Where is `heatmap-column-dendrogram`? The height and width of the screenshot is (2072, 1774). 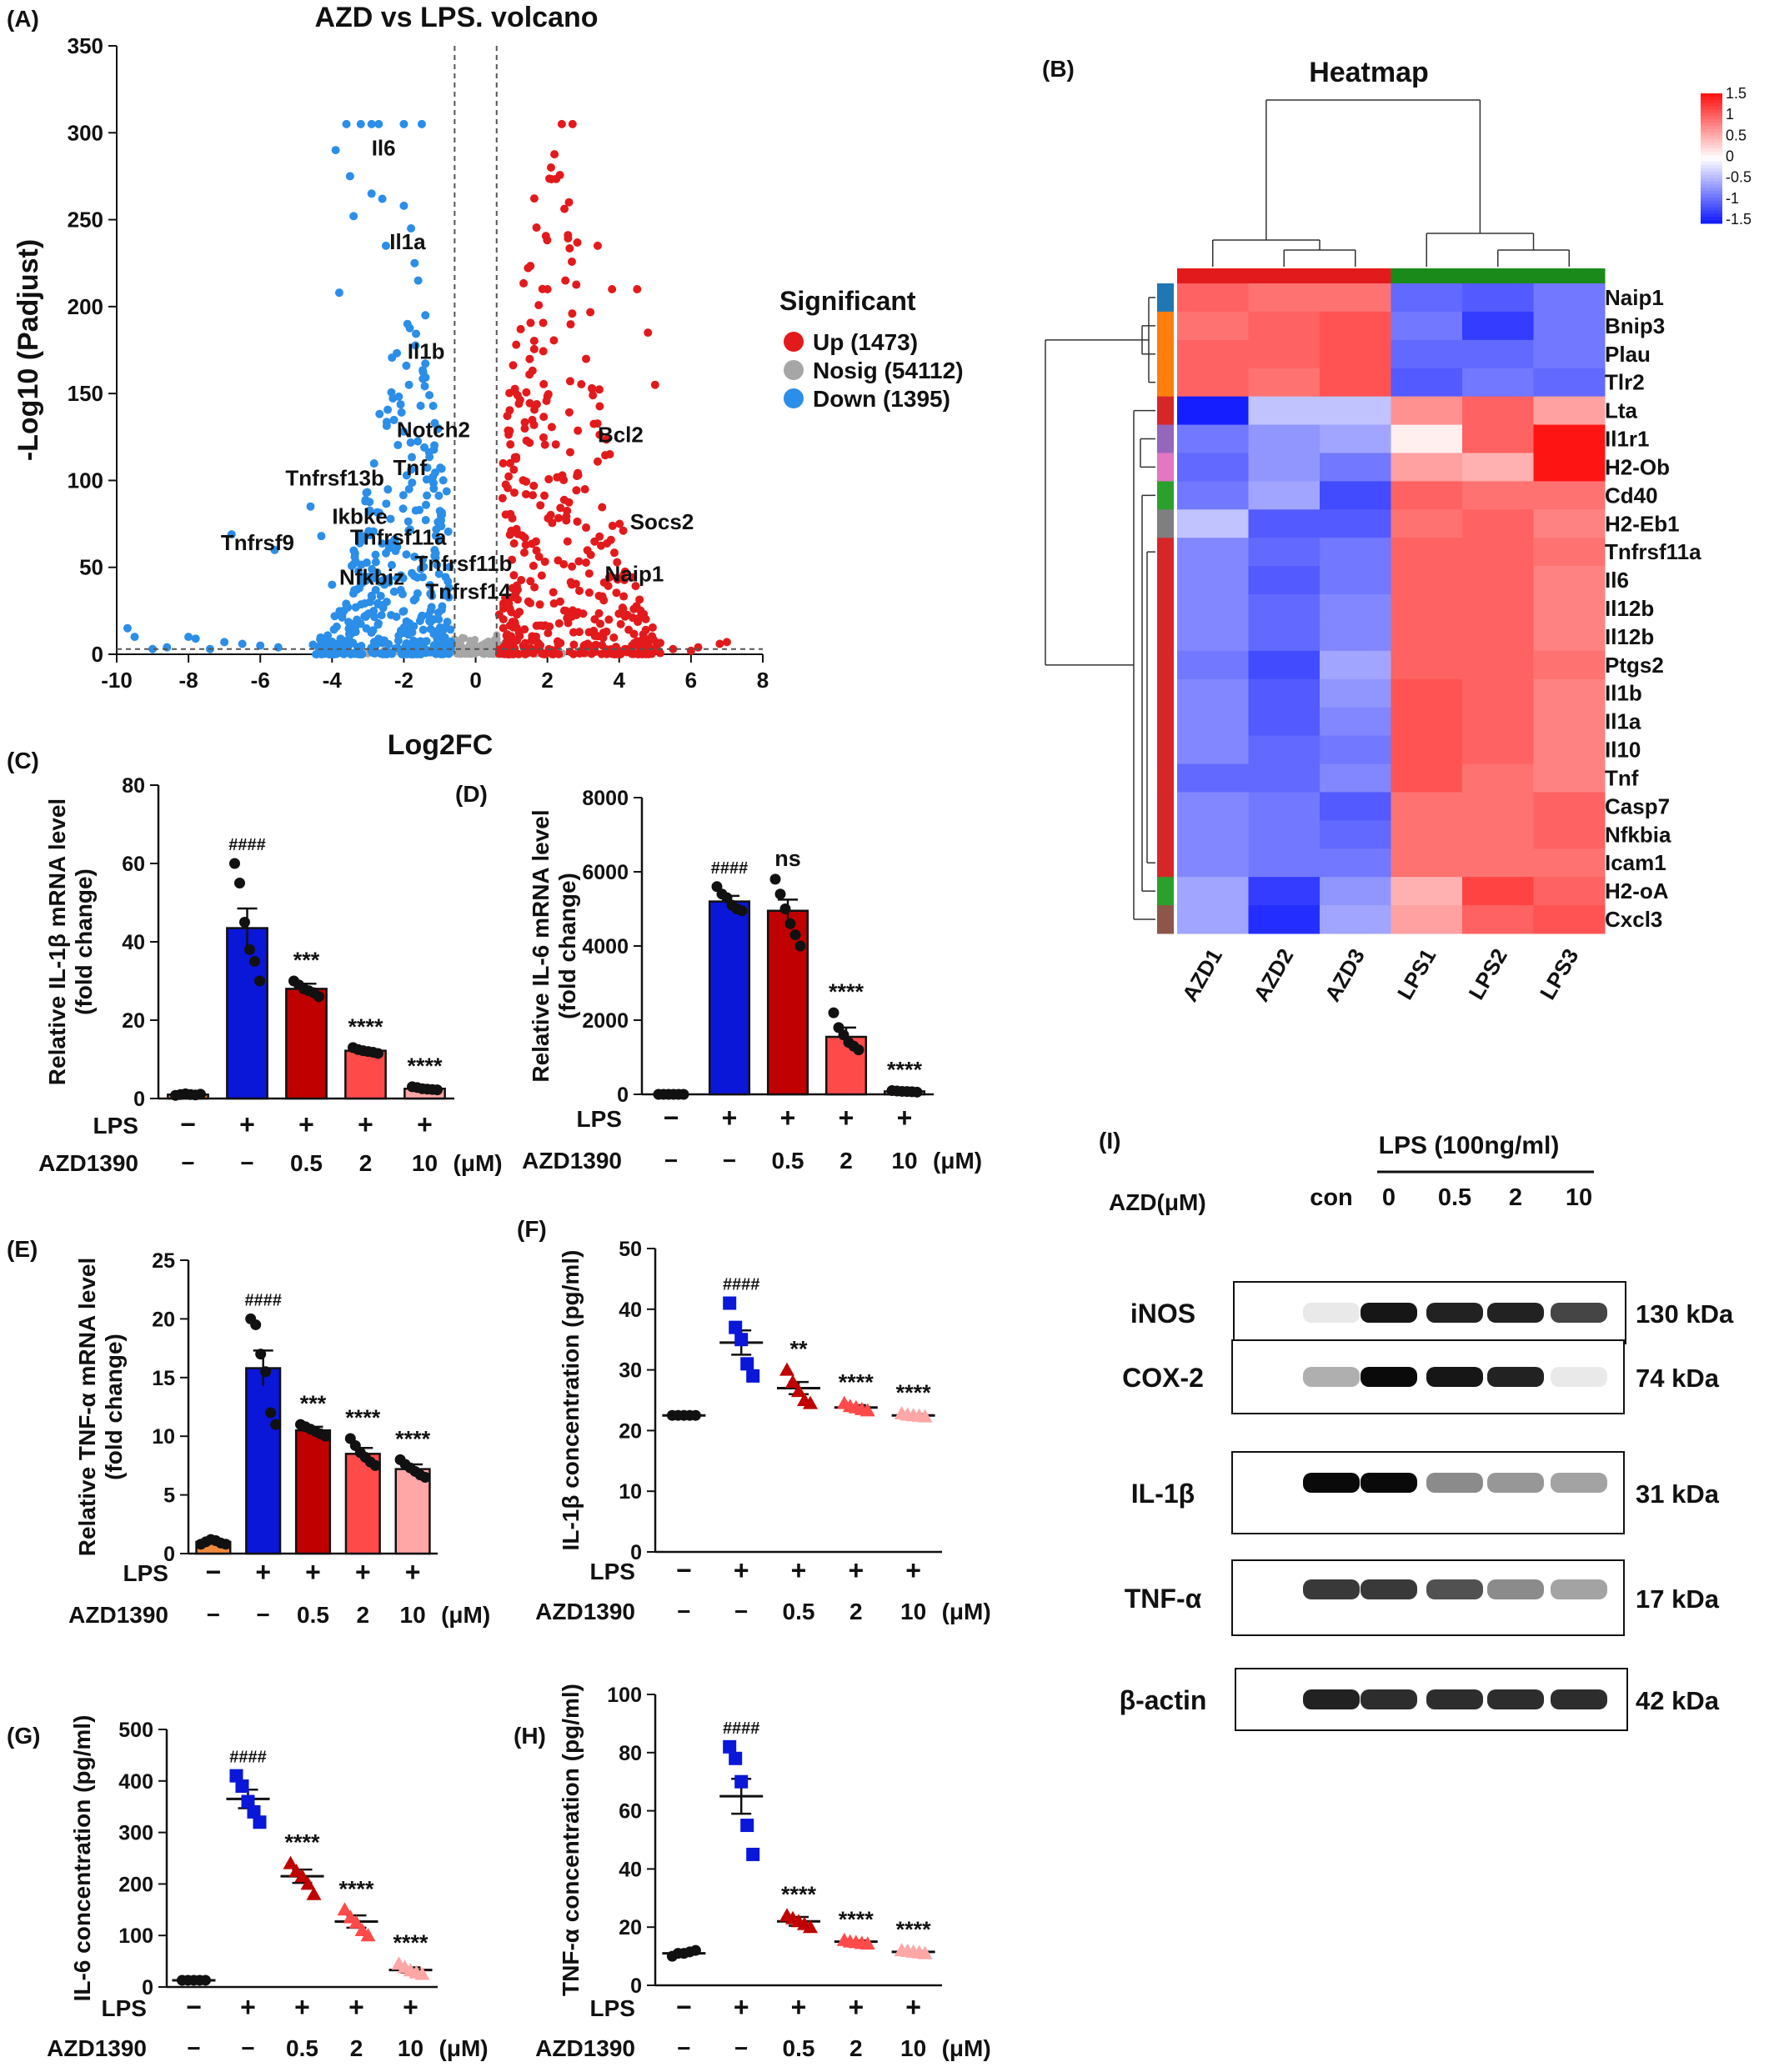 heatmap-column-dendrogram is located at coordinates (1391, 183).